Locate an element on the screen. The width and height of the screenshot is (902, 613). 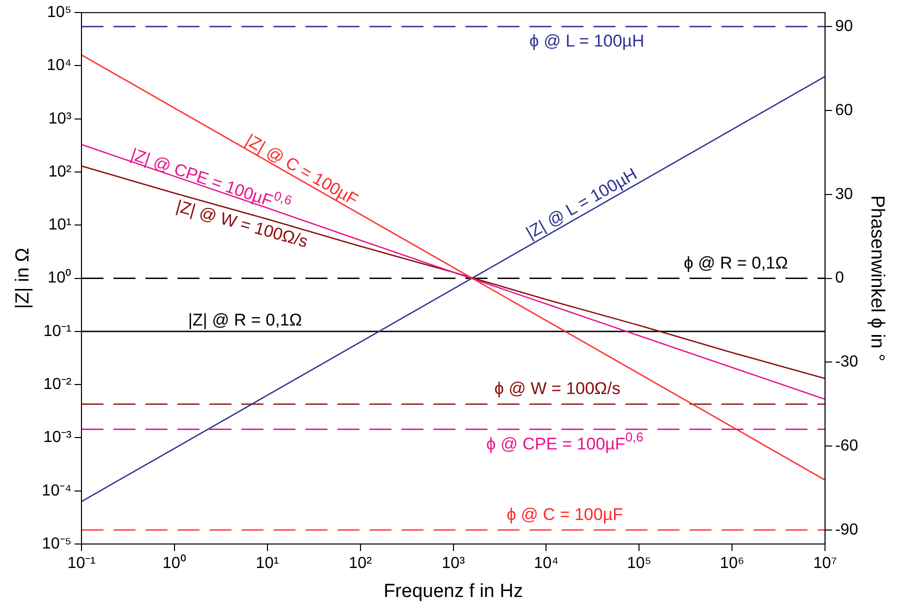
x-tick-label: 10³ is located at coordinates (454, 563).